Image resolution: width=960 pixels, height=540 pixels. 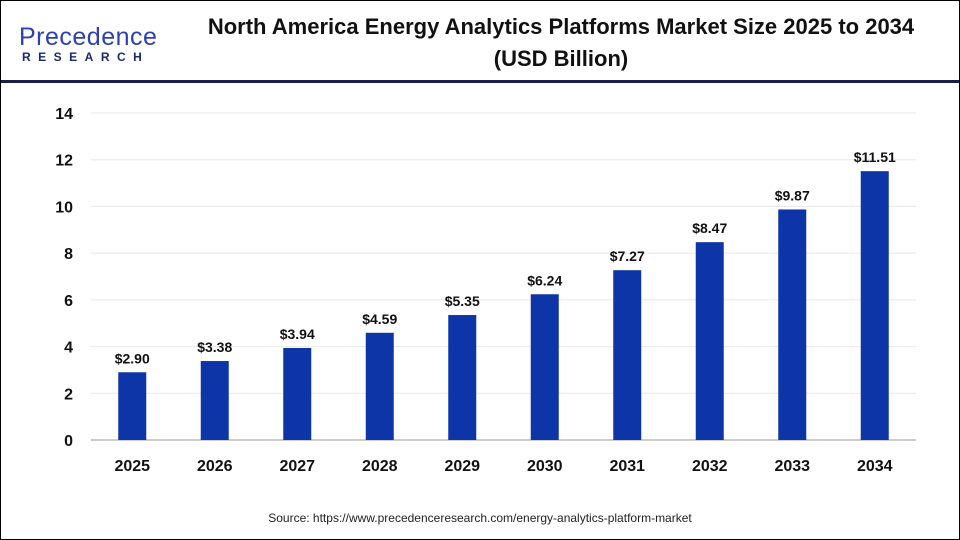 I want to click on y-tick-label: 12, so click(x=64, y=161).